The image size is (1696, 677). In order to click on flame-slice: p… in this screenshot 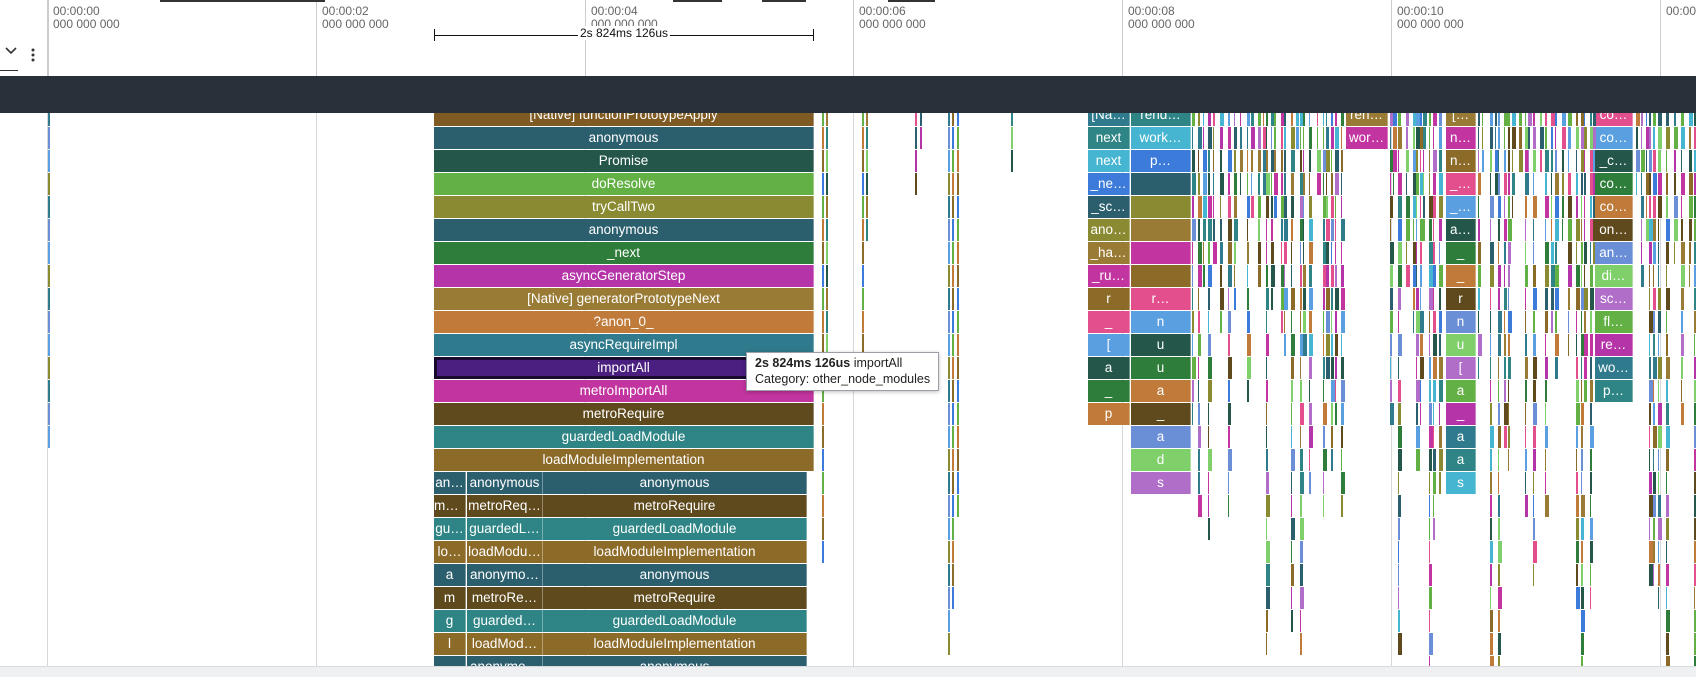, I will do `click(1614, 391)`.